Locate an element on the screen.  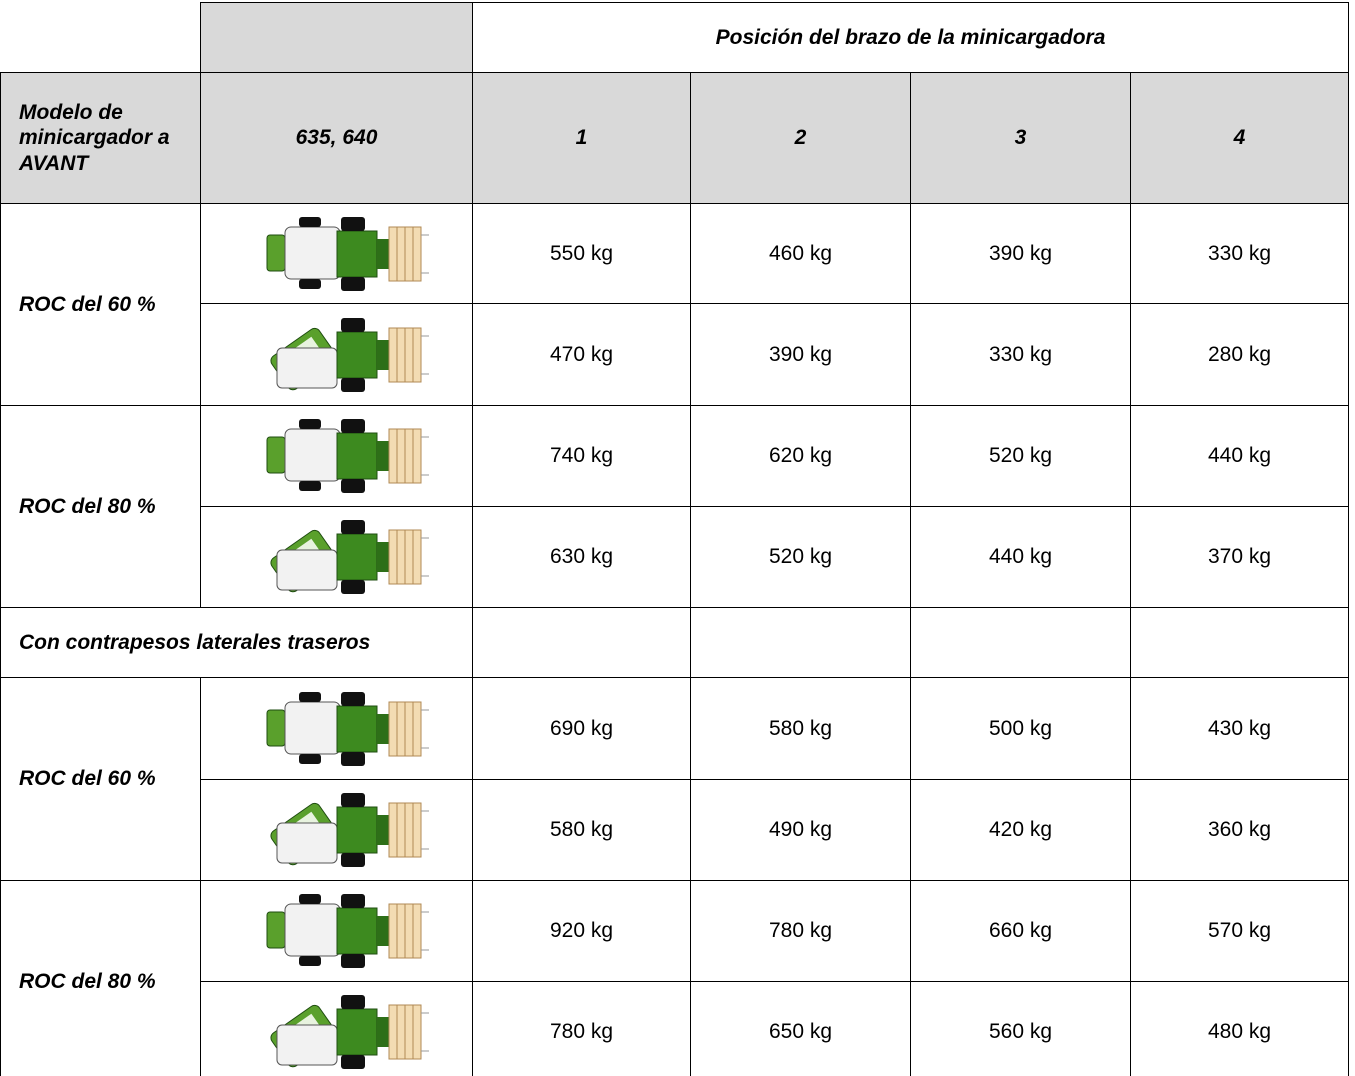
header-blank is located at coordinates (336, 37).